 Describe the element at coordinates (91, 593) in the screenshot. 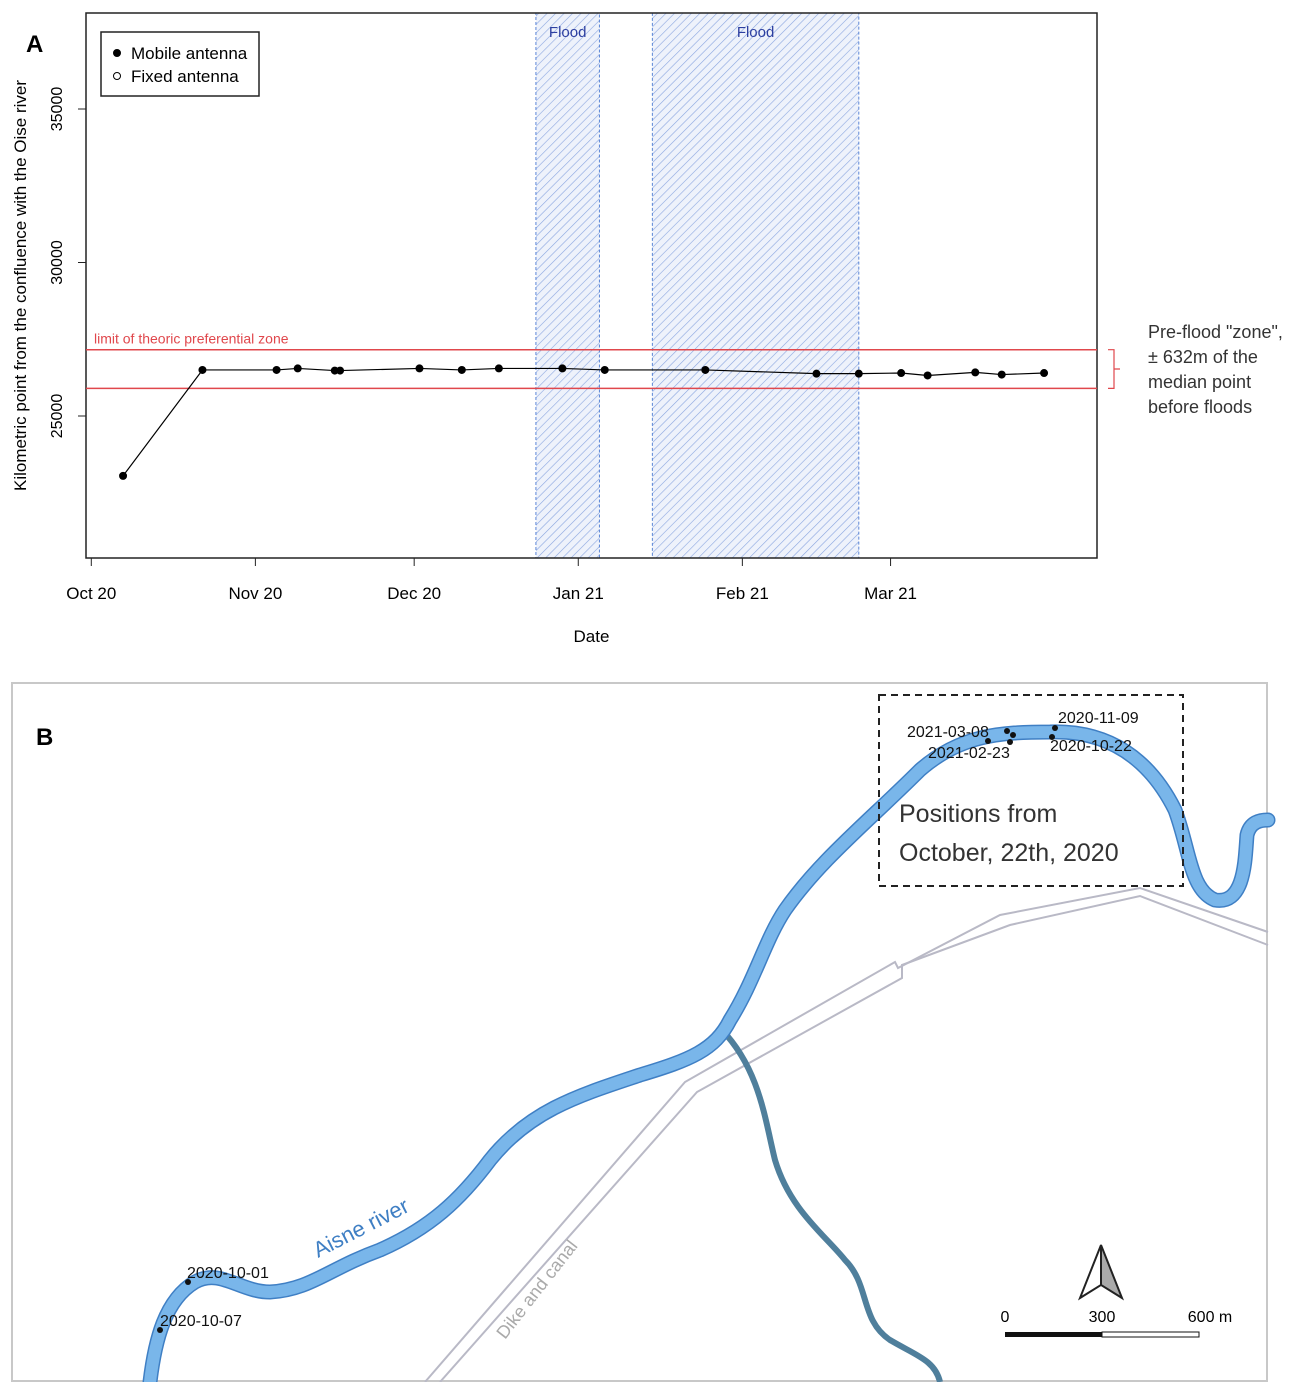

I see `x-tick-label: Oct 20` at that location.